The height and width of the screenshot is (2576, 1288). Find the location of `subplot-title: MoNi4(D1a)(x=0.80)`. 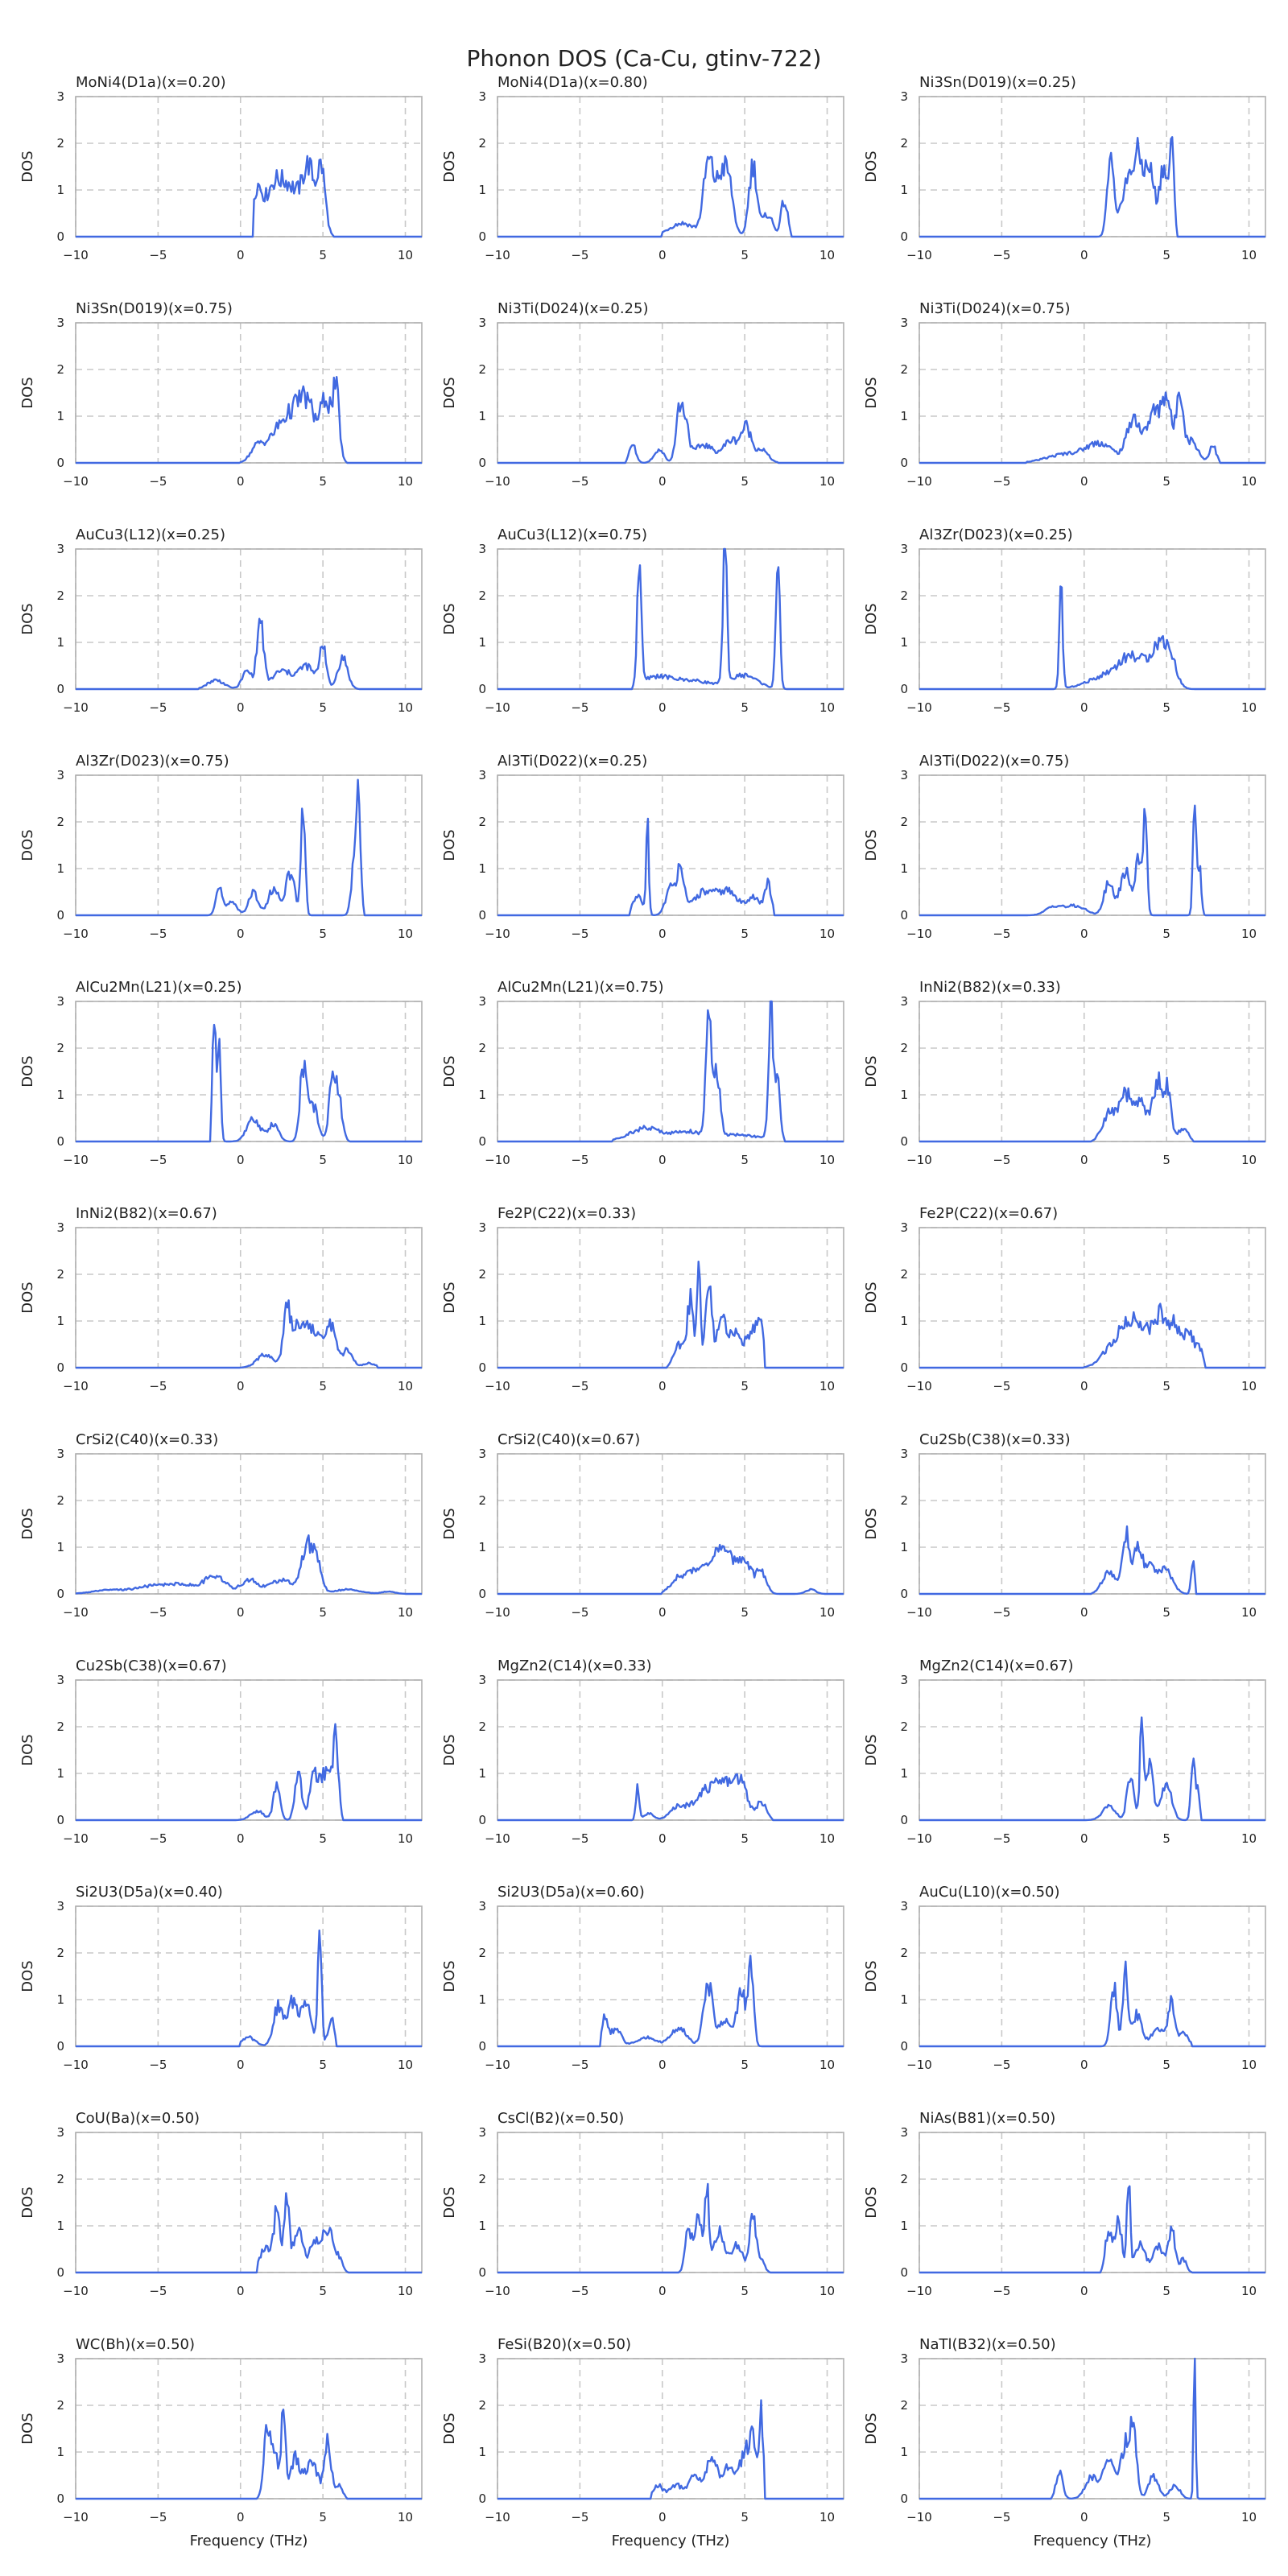

subplot-title: MoNi4(D1a)(x=0.80) is located at coordinates (572, 82).